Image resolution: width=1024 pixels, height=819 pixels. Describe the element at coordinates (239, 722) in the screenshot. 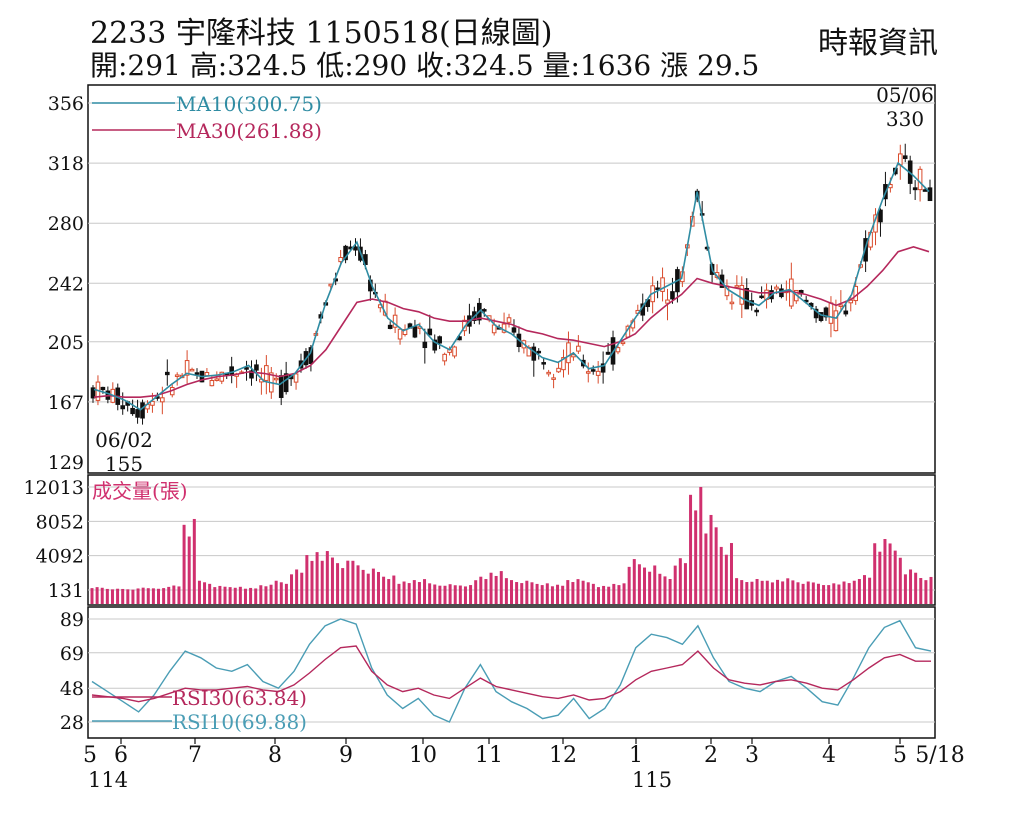

I see `rsi10-legend-label: RSI10(69.88)` at that location.